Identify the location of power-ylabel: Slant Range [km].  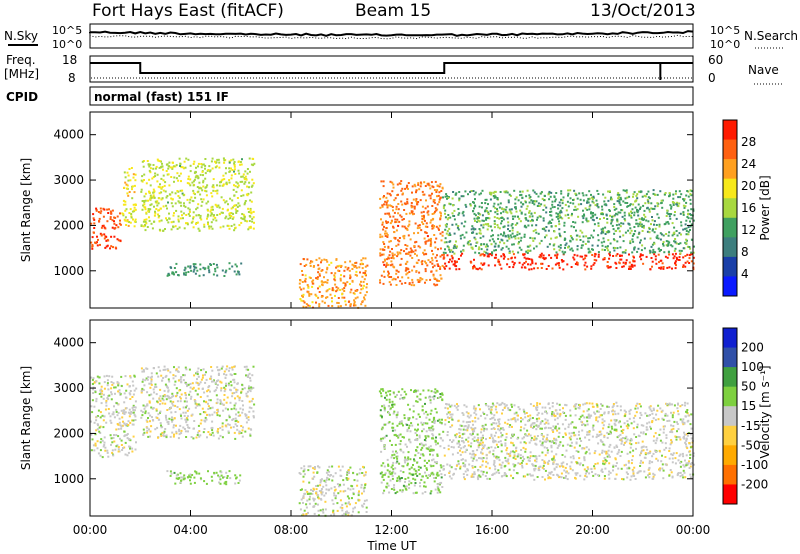
(26, 210).